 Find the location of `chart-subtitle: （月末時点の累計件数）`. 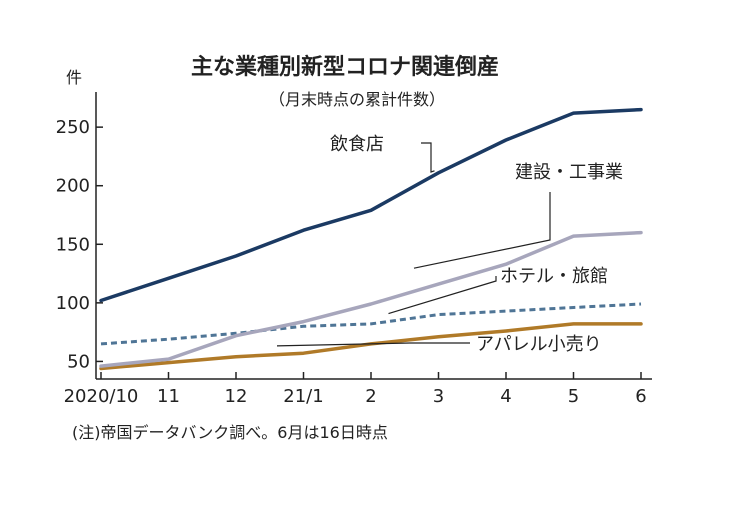

chart-subtitle: （月末時点の累計件数） is located at coordinates (357, 99).